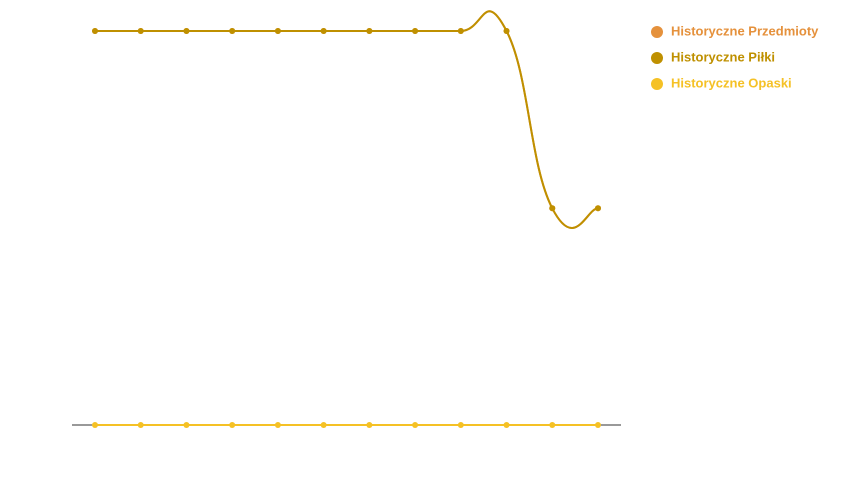 This screenshot has height=484, width=858. I want to click on legend-label: Historyczne Opaski, so click(731, 82).